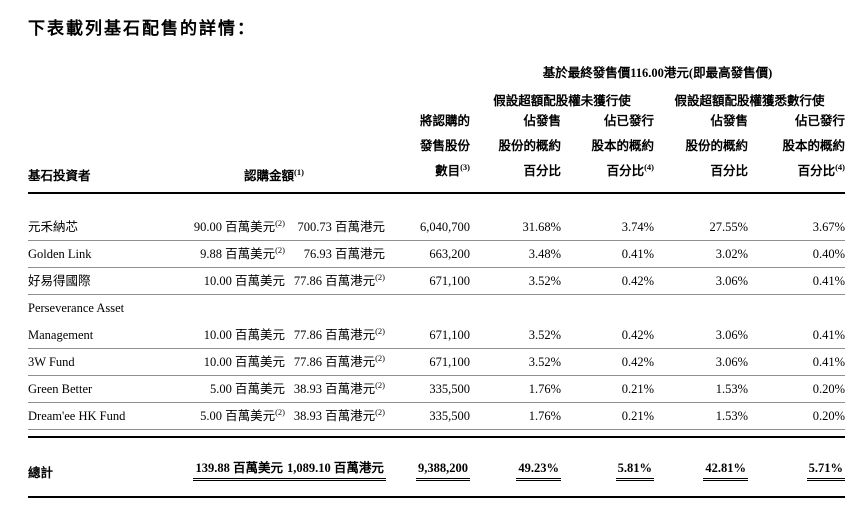  I want to click on investor-name: Perseverance Asset, so click(76, 308).